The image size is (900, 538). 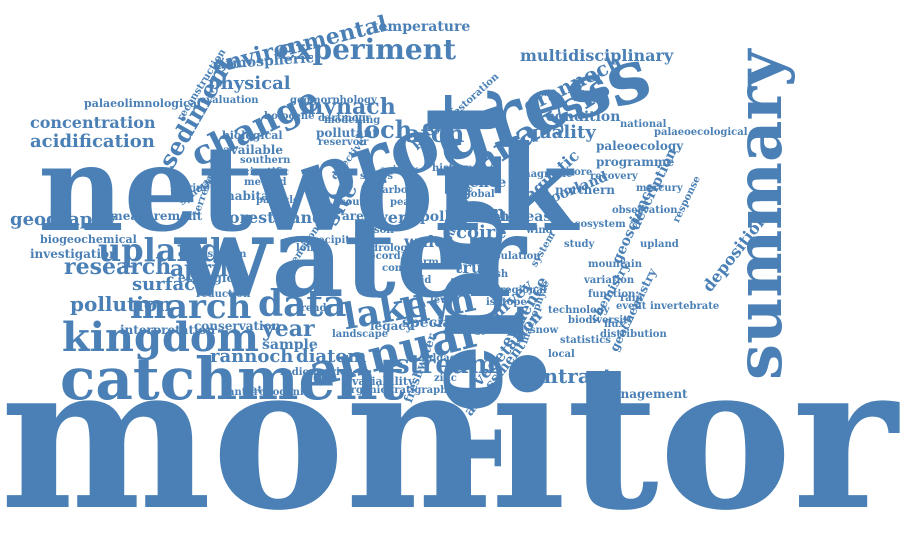 I want to click on word-northern-63: northern, so click(x=585, y=190).